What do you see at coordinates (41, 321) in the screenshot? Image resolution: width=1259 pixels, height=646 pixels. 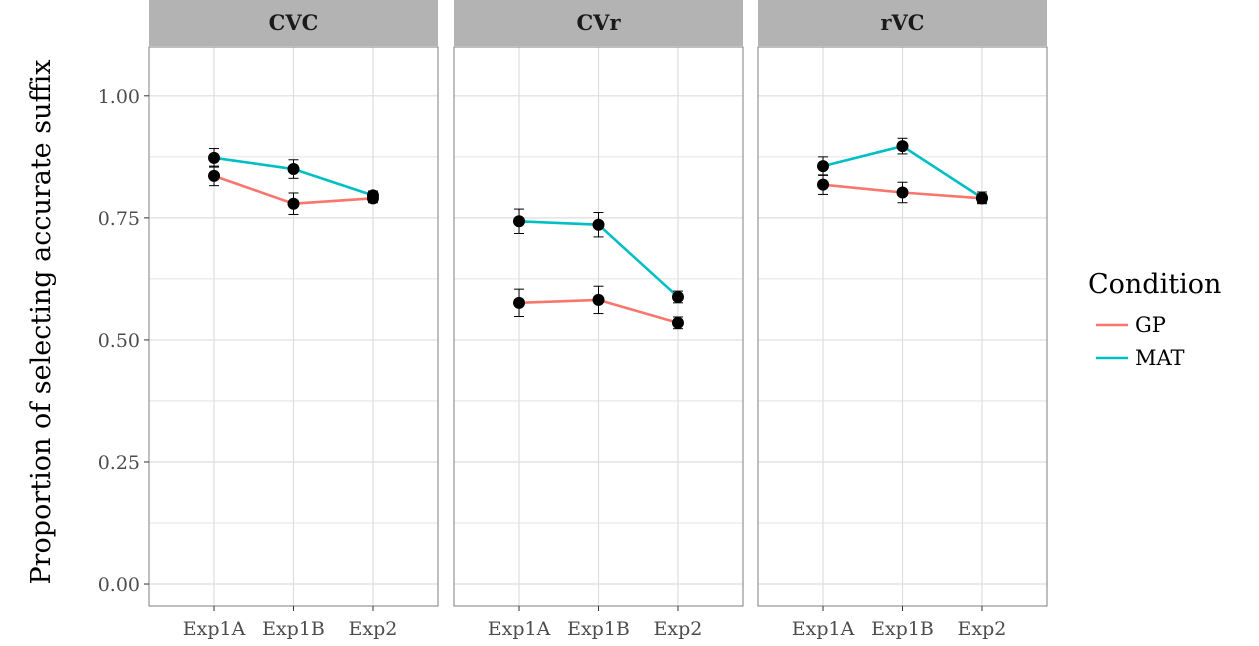 I see `y-axis-title: Proportion of selecting accurate suffix` at bounding box center [41, 321].